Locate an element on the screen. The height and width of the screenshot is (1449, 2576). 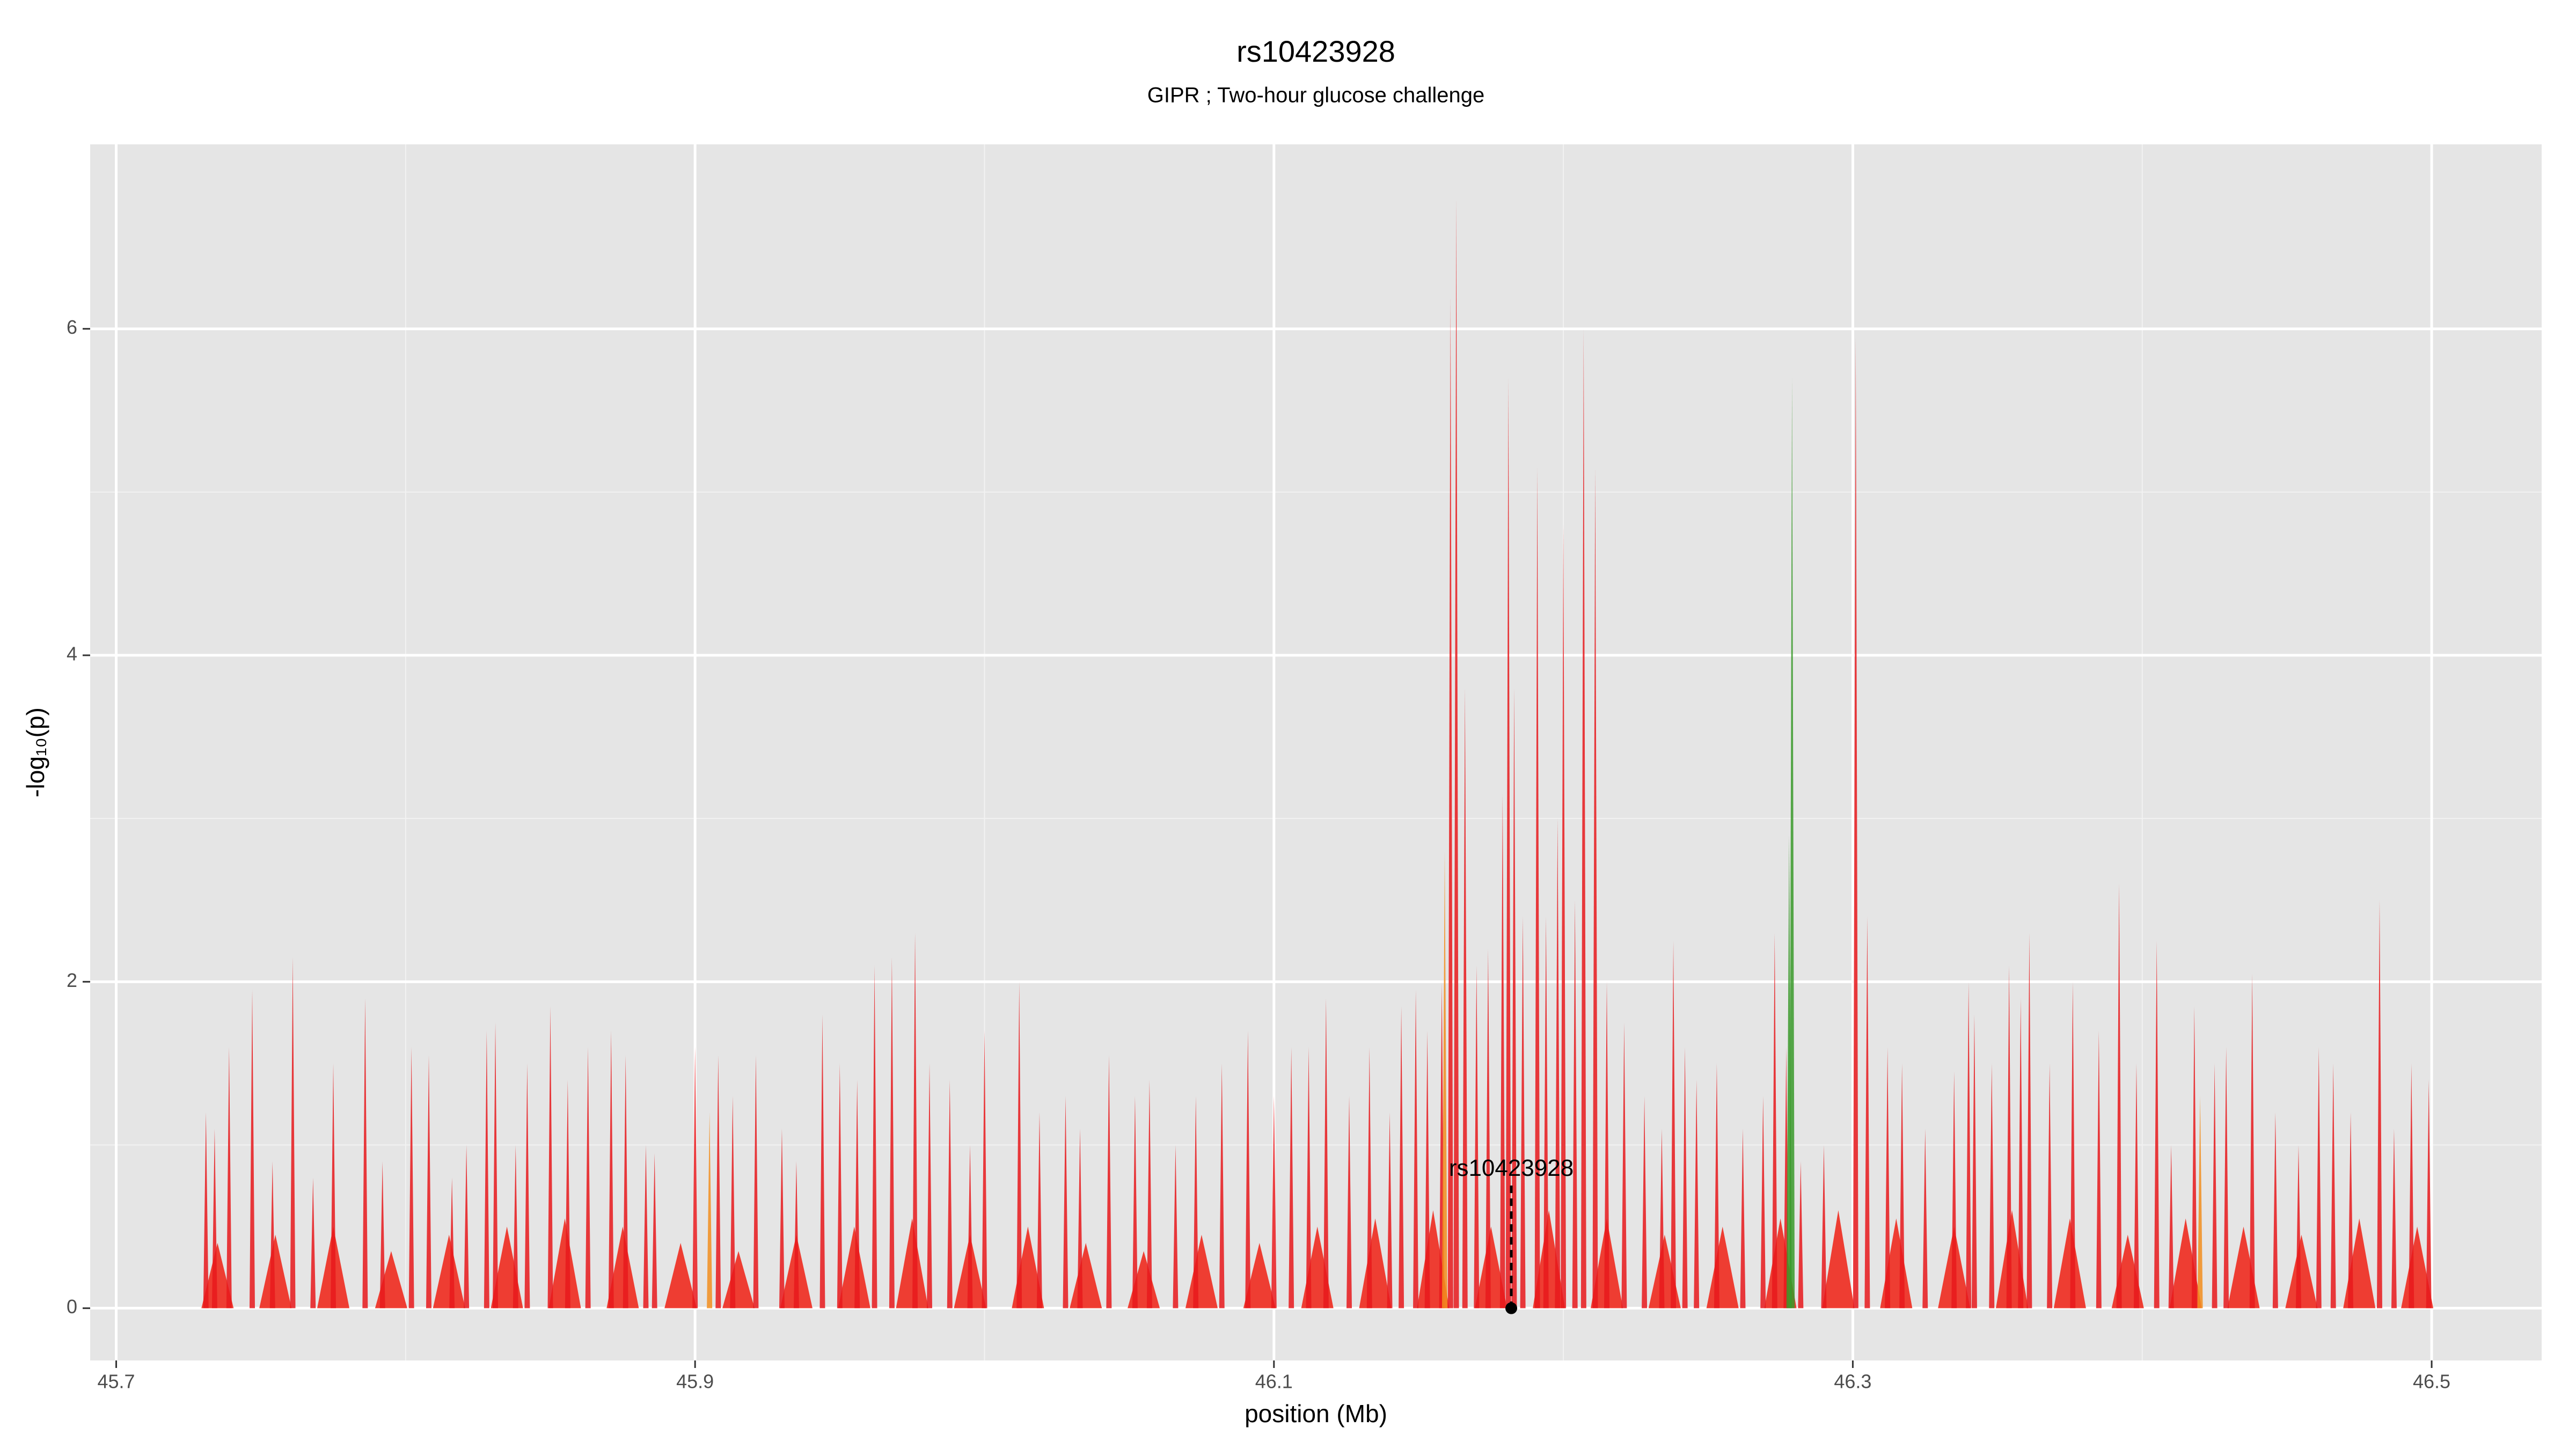
x-tick-label: 46.1 is located at coordinates (1274, 1382).